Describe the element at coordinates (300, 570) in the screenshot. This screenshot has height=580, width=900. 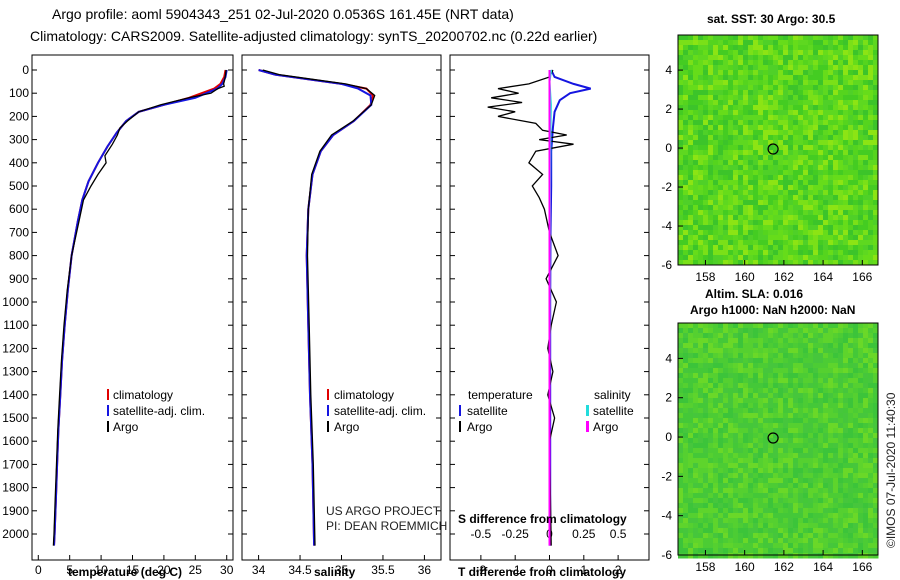
I see `x-tick-label: 34.5` at that location.